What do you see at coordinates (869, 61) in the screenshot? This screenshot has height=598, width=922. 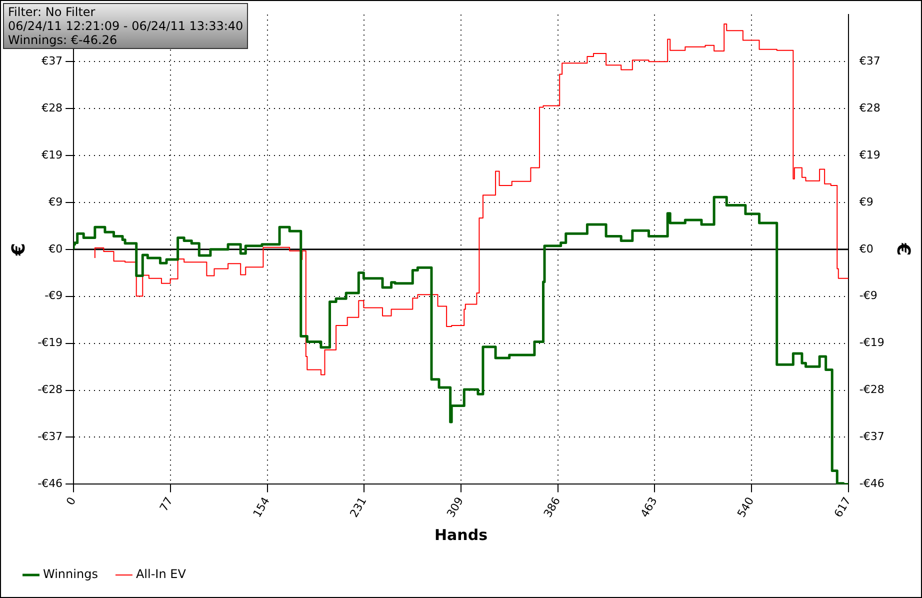 I see `y2-tick-label: €37` at bounding box center [869, 61].